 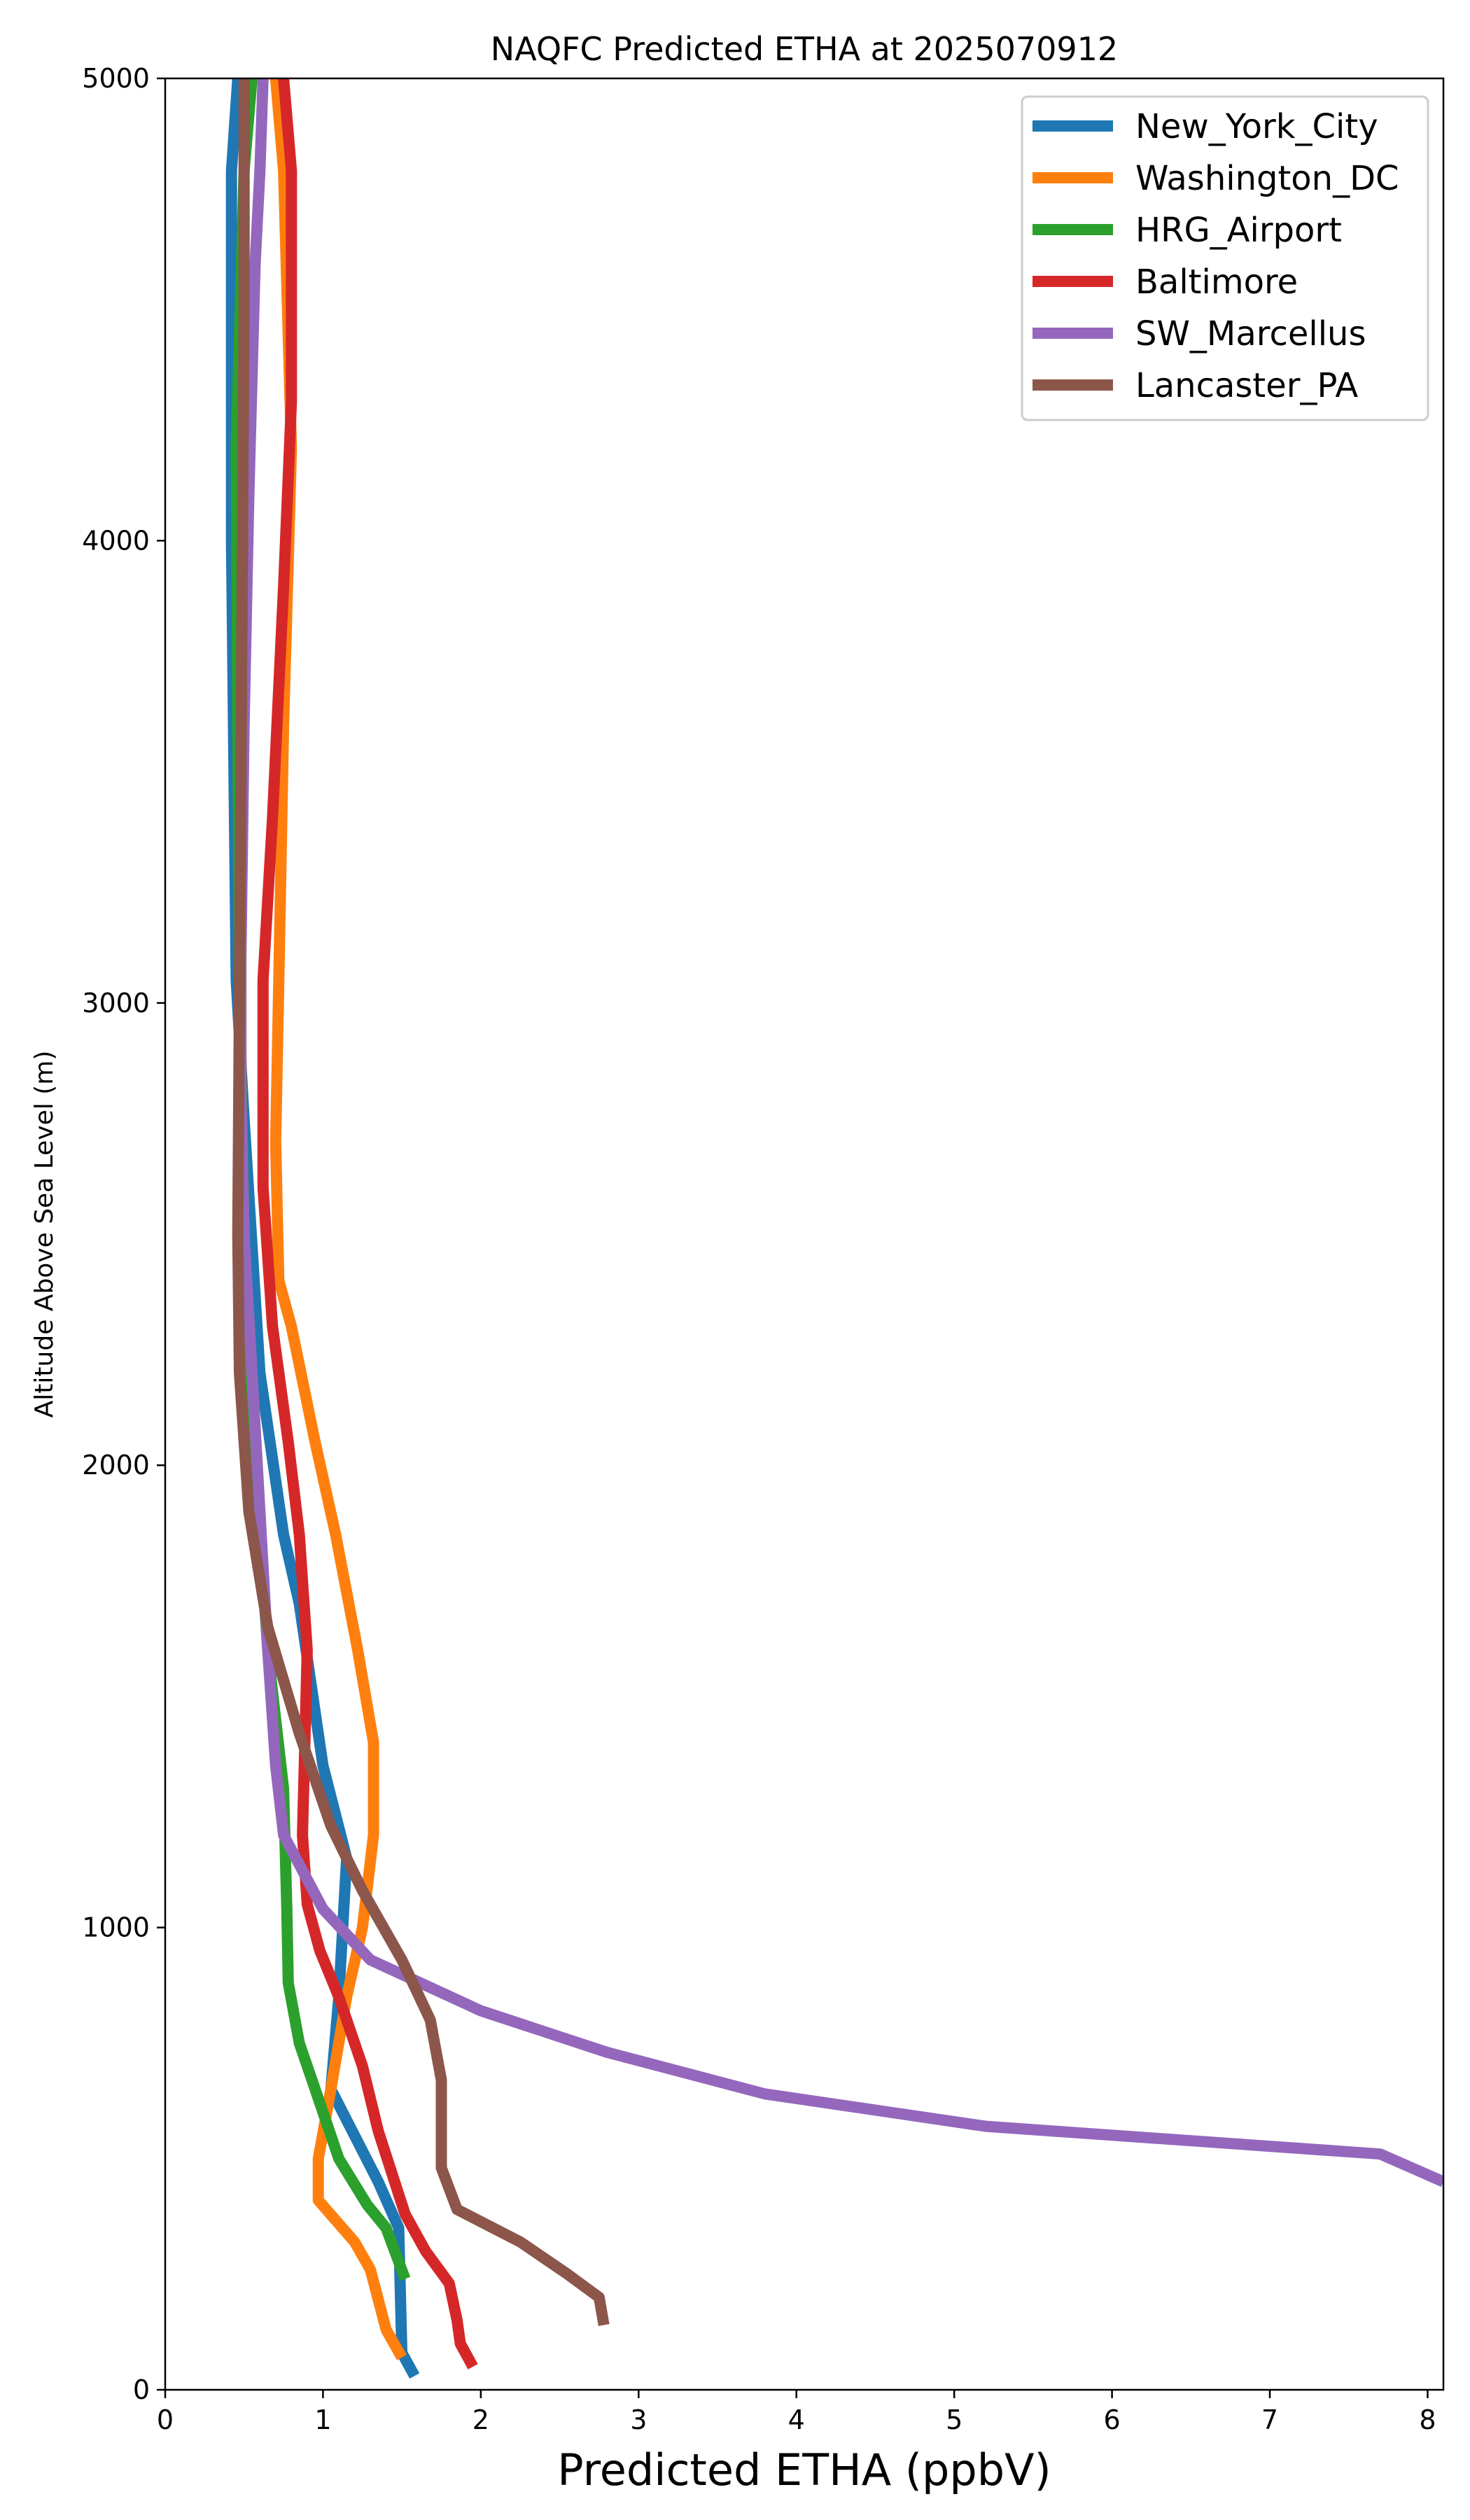 What do you see at coordinates (1216, 282) in the screenshot?
I see `legend-label-baltimore: Baltimore` at bounding box center [1216, 282].